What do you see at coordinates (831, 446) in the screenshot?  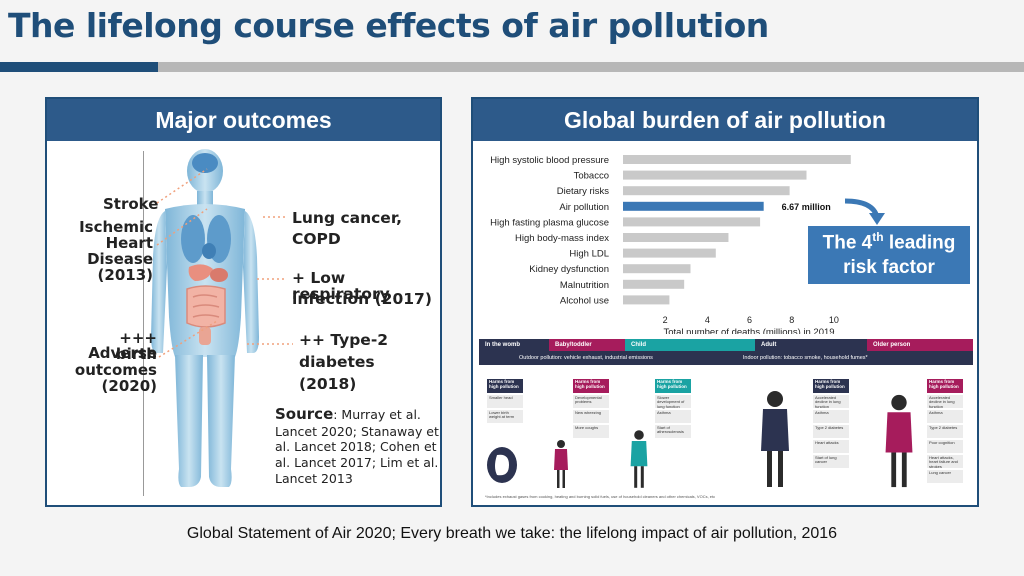 I see `harm-item: Heart attacks` at bounding box center [831, 446].